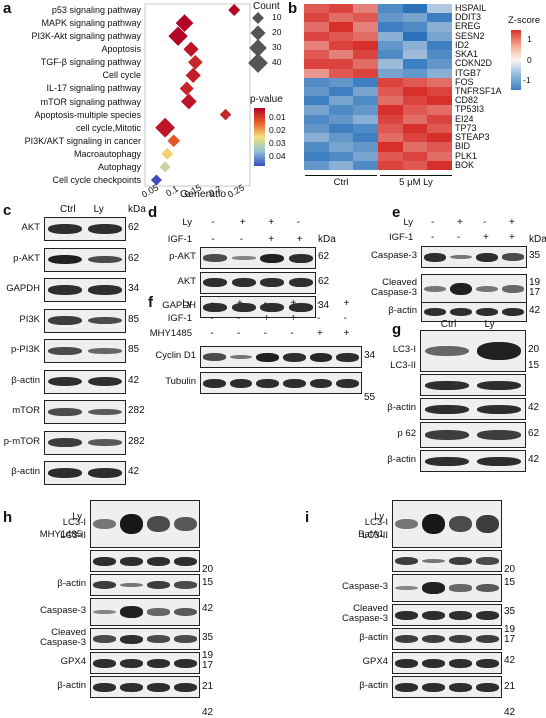 This screenshot has height=718, width=546. Describe the element at coordinates (470, 35) in the screenshot. I see `gene-label: SESN2` at that location.